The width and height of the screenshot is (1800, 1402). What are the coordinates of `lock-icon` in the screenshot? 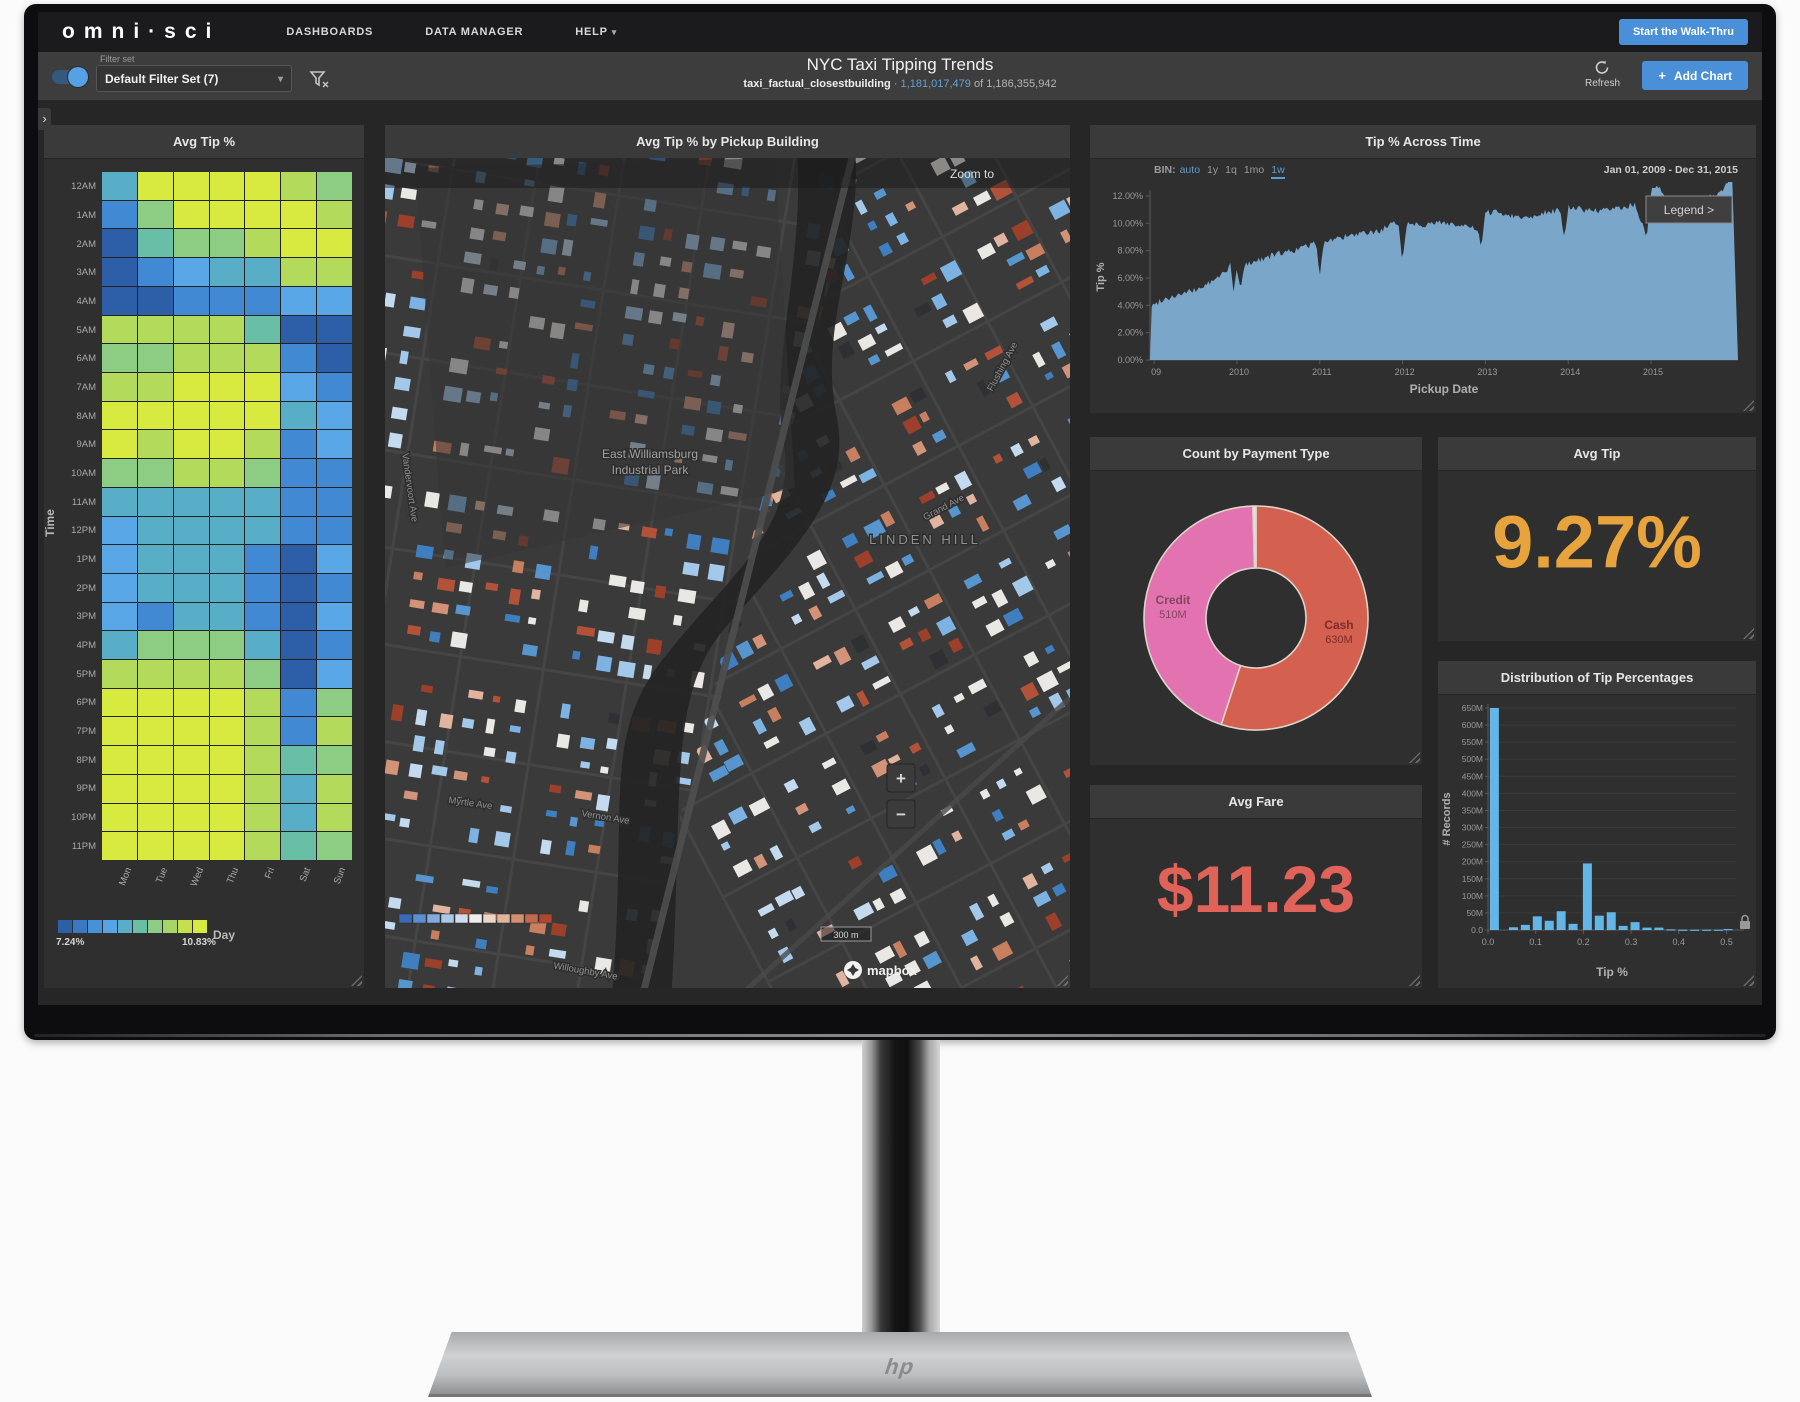 It's located at (1745, 922).